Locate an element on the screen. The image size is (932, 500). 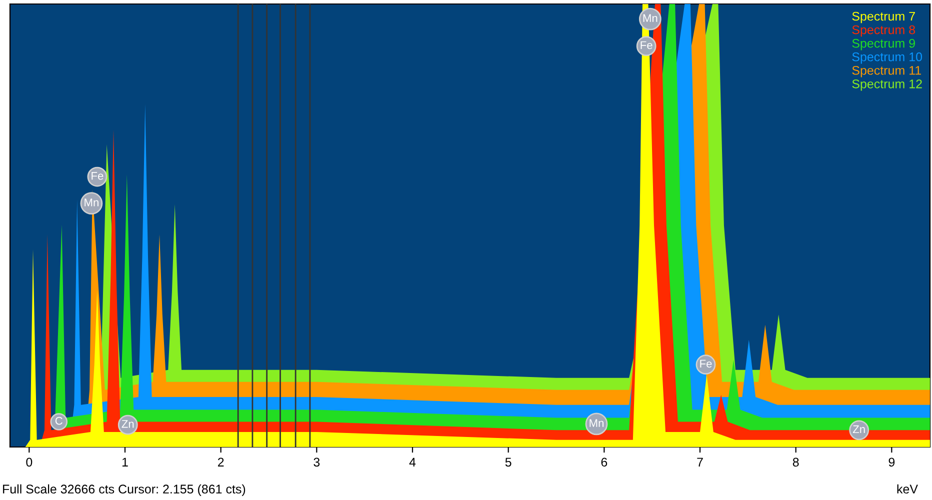
x-tick-label: 3 is located at coordinates (317, 462).